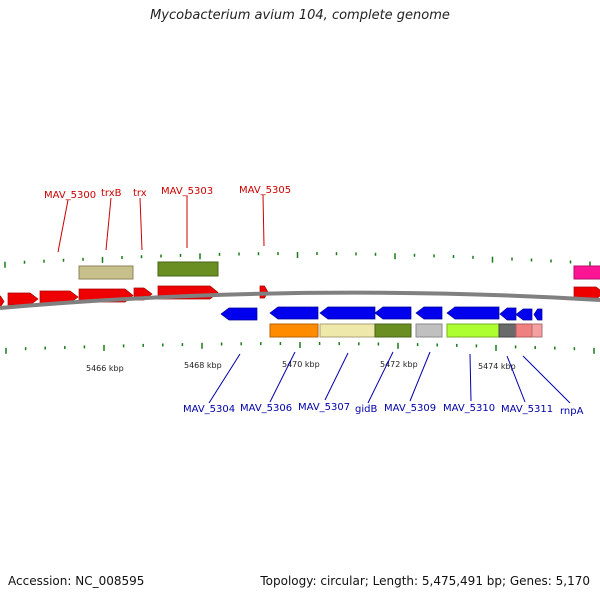 This screenshot has width=600, height=600. I want to click on gene-label-trx: trx, so click(140, 193).